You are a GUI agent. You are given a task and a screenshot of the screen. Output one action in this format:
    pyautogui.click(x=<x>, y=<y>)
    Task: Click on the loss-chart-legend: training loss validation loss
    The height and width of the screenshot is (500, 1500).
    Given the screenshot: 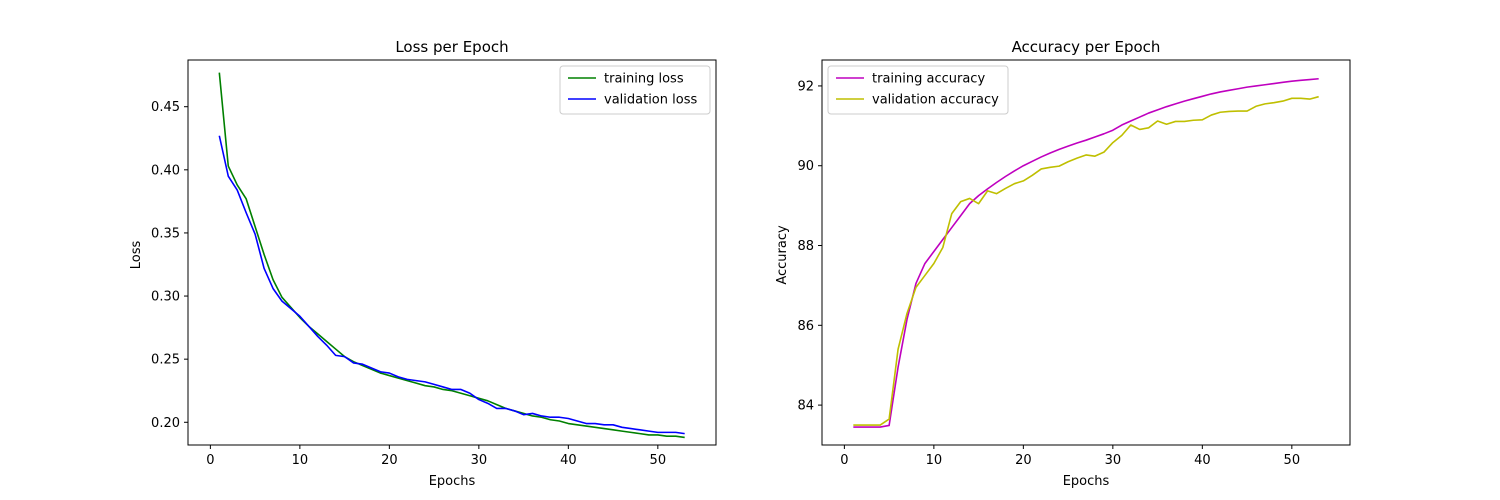 What is the action you would take?
    pyautogui.click(x=635, y=90)
    